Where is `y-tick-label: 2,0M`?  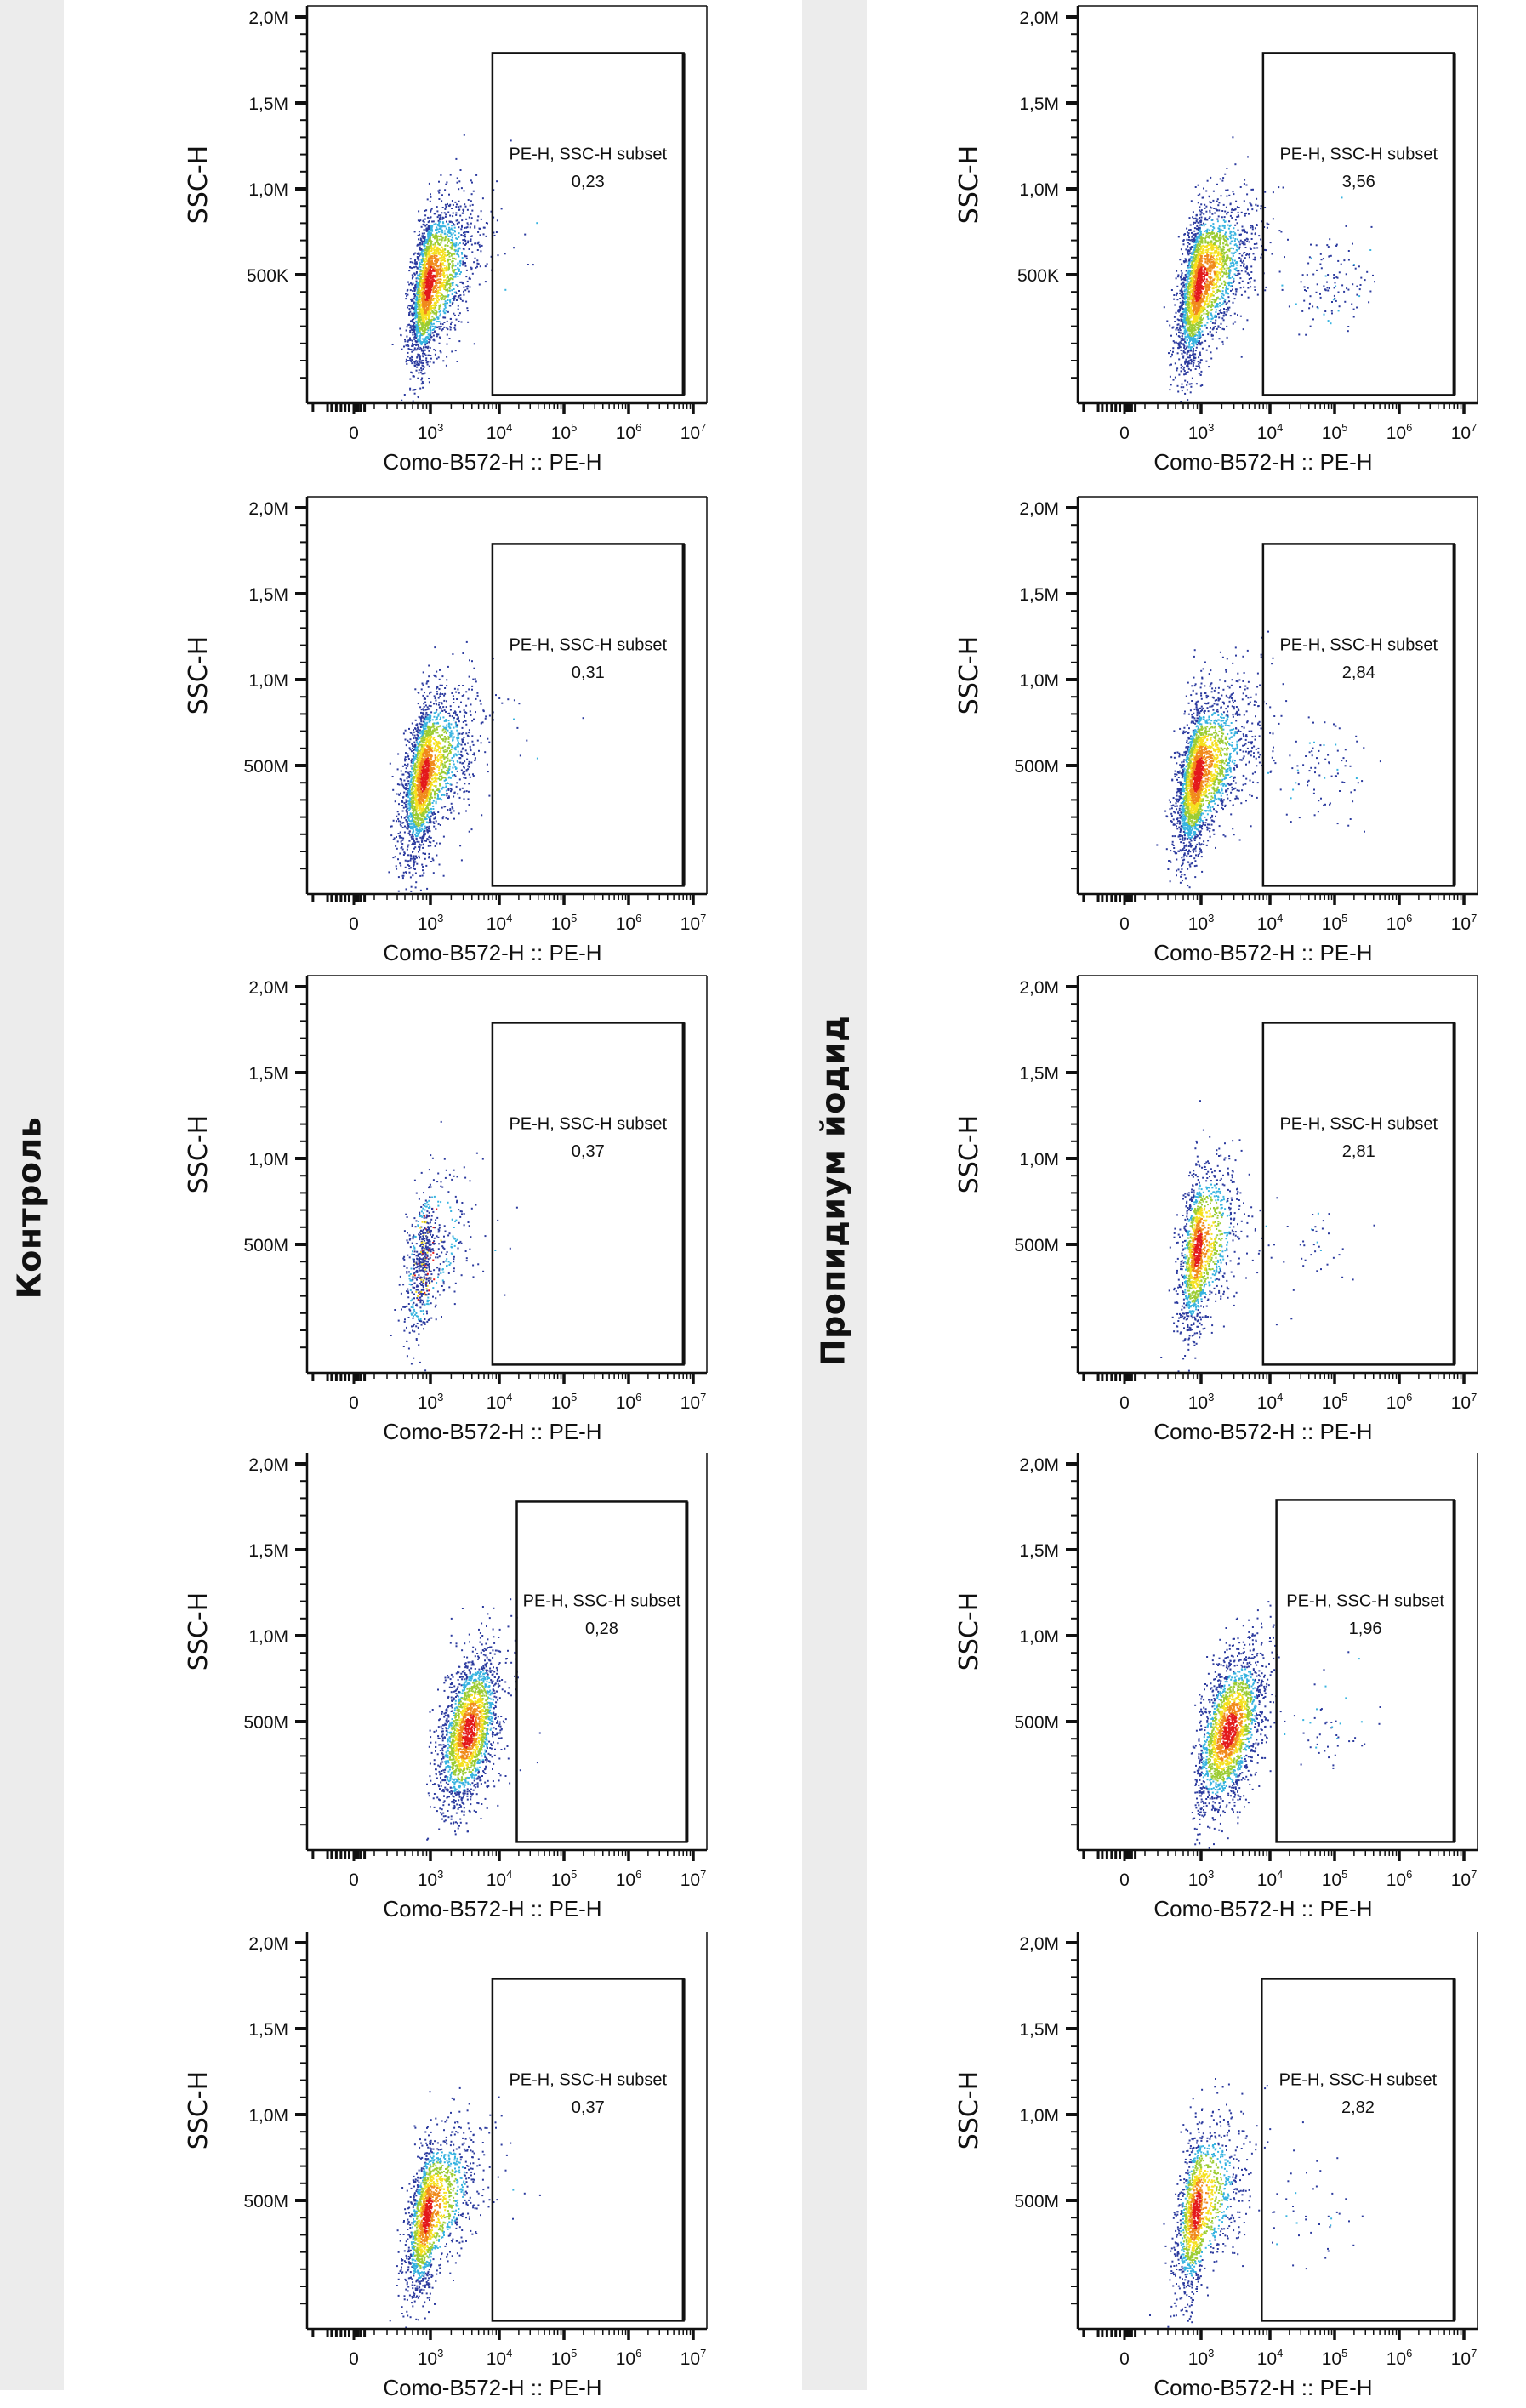
y-tick-label: 2,0M is located at coordinates (268, 18).